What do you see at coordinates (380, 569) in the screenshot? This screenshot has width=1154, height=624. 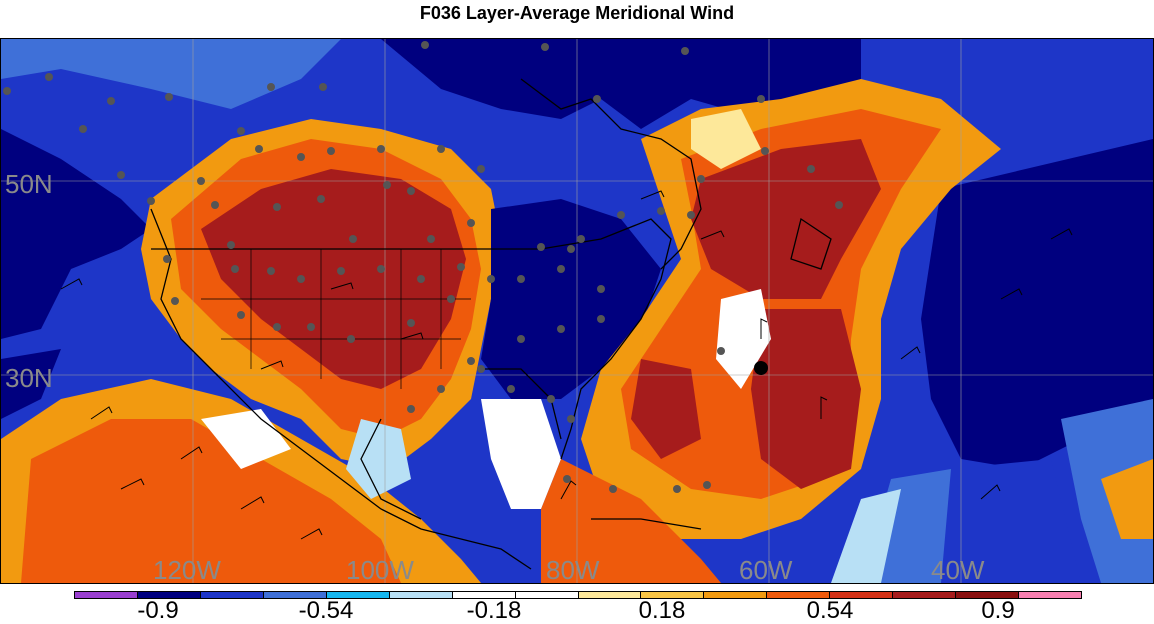 I see `lon-label-100w: 100W` at bounding box center [380, 569].